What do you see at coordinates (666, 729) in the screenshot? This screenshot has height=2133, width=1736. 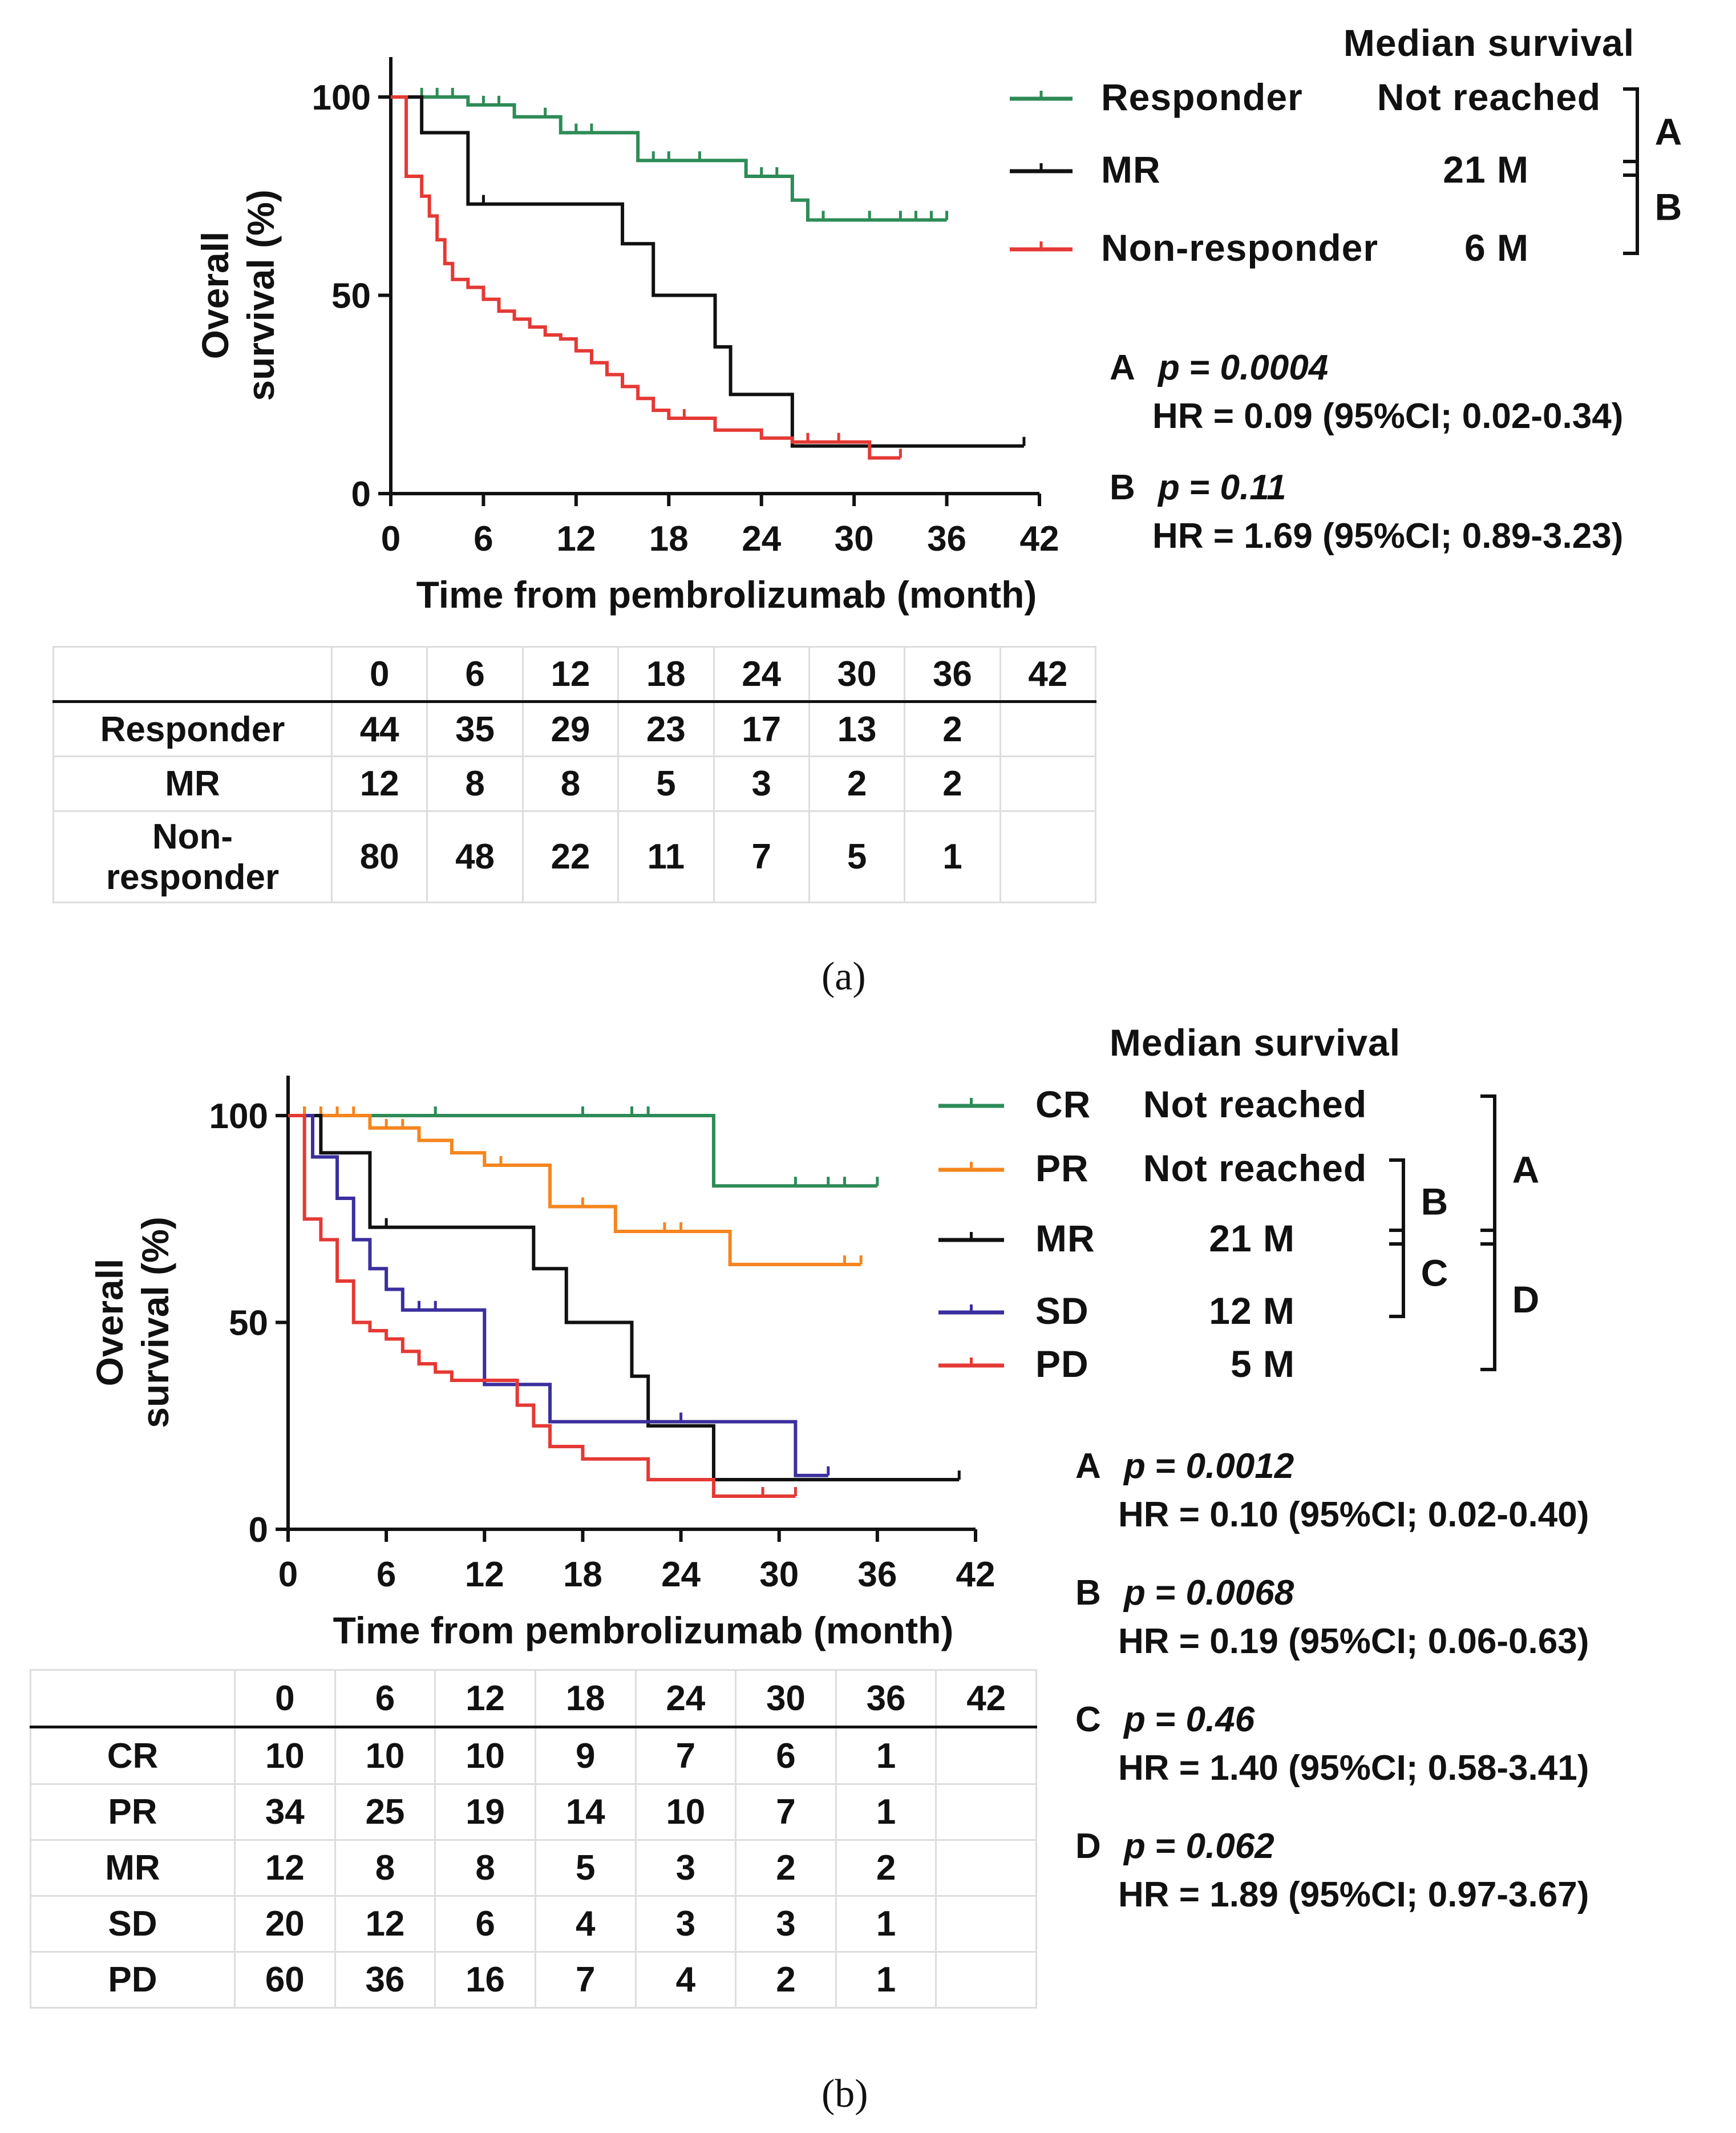 I see `risk-cell-a-0-3: 23` at bounding box center [666, 729].